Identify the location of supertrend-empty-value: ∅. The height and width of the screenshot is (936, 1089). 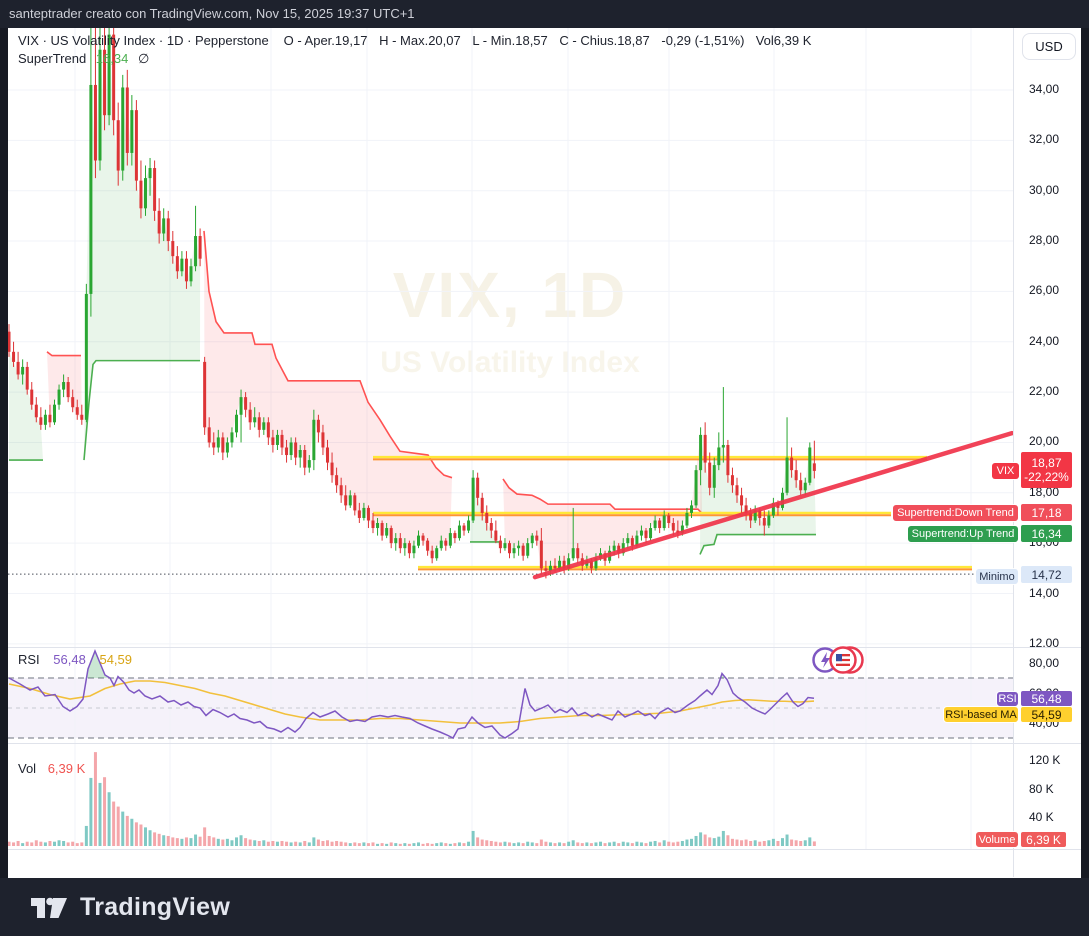
(143, 58).